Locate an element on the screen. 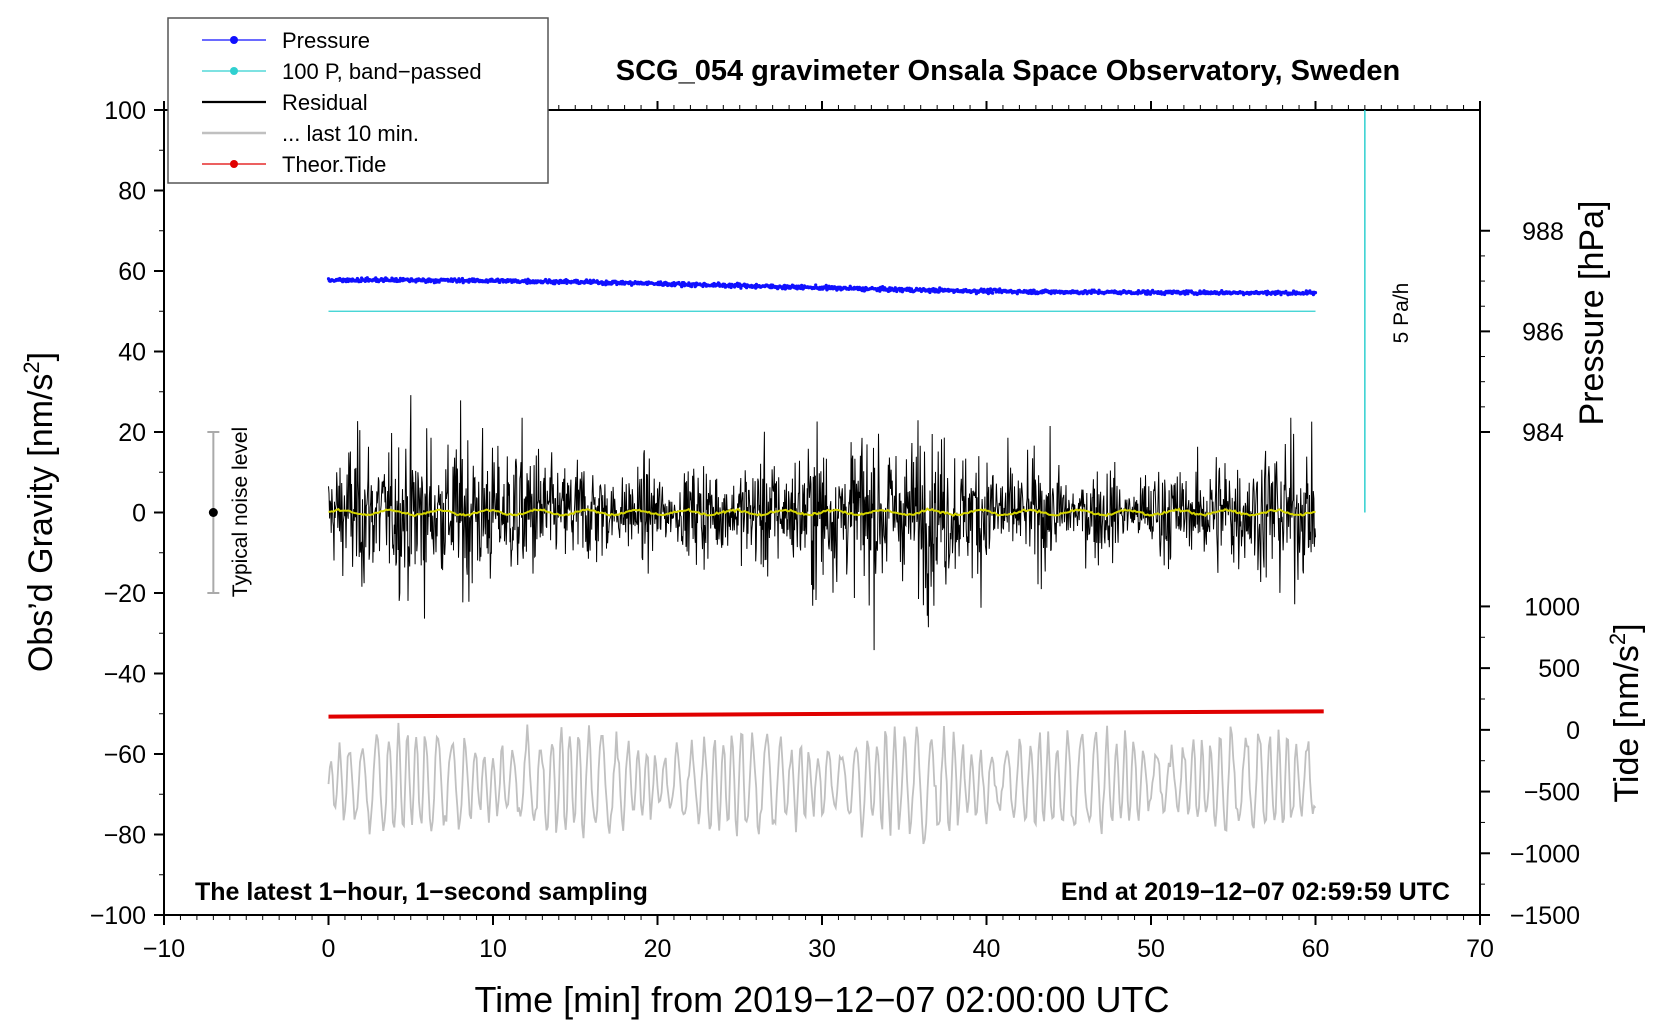 Image resolution: width=1660 pixels, height=1020 pixels. x-tick-label: 50 is located at coordinates (1151, 949).